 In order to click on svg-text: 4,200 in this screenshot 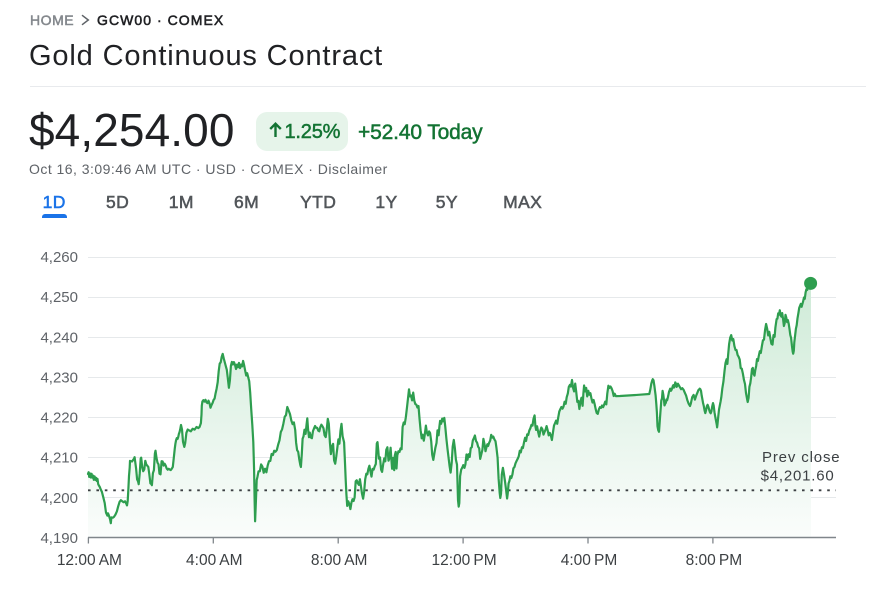, I will do `click(59, 498)`.